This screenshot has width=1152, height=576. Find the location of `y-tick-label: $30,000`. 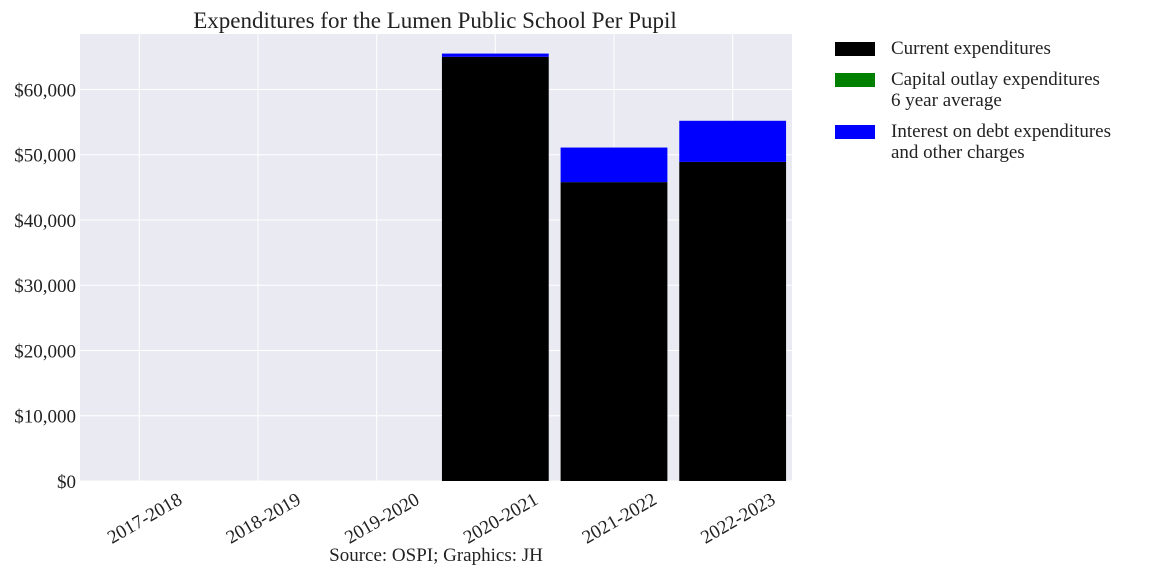

y-tick-label: $30,000 is located at coordinates (45, 286).